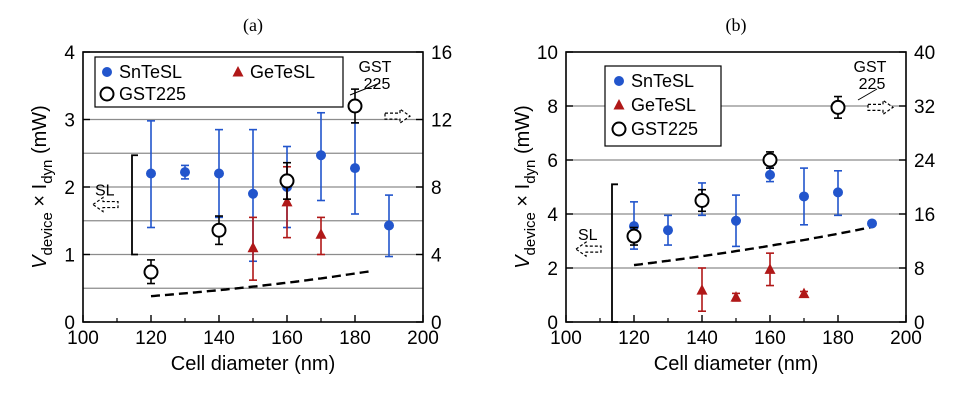 This screenshot has width=957, height=406. Describe the element at coordinates (40, 198) in the screenshot. I see `y-axis-title-times: × I` at that location.